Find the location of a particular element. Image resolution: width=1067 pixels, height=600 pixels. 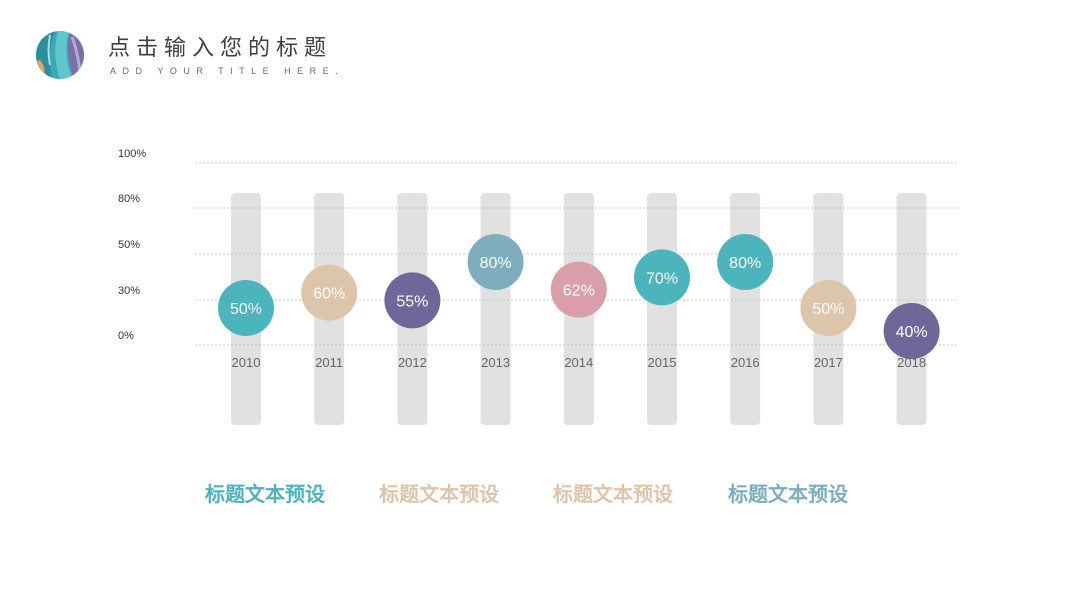

x-tick-label: 2016 is located at coordinates (745, 362).